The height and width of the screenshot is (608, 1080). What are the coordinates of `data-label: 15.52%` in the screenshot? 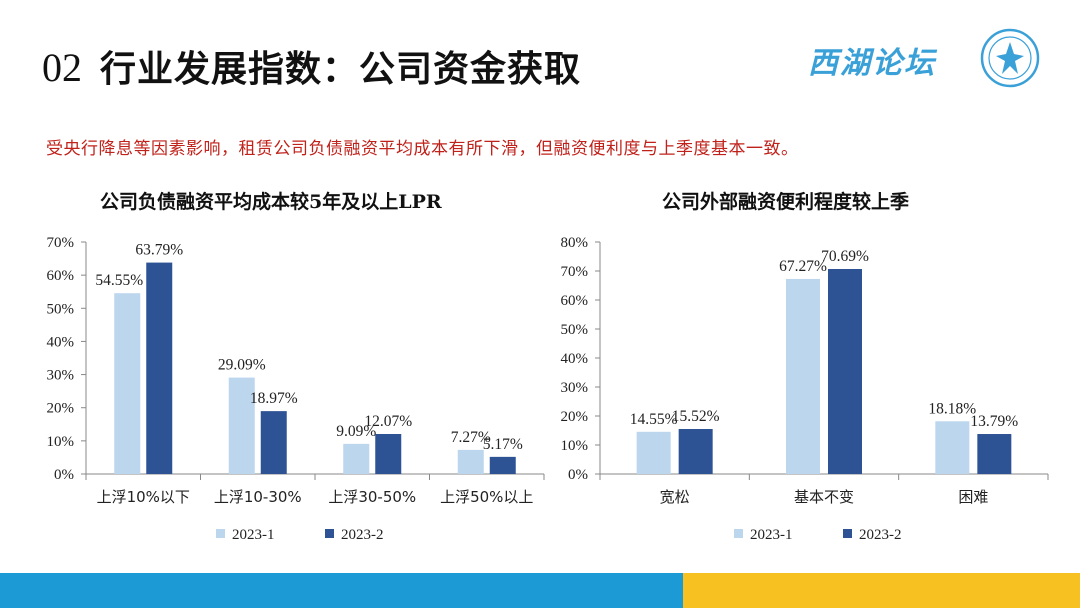 It's located at (696, 416).